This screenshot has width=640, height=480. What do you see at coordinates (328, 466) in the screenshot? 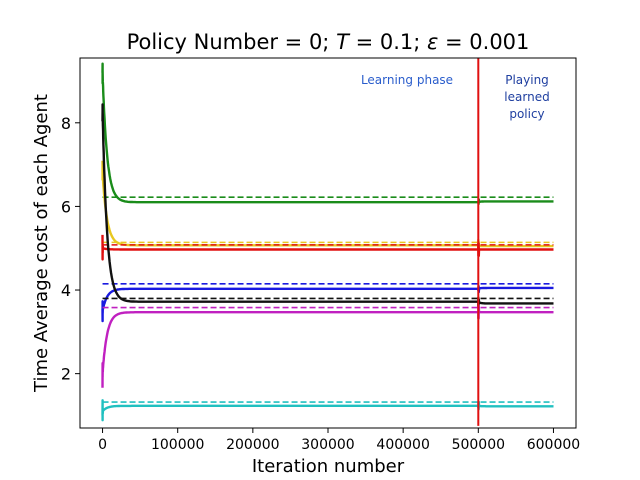
I see `x-axis-label: Iteration number` at bounding box center [328, 466].